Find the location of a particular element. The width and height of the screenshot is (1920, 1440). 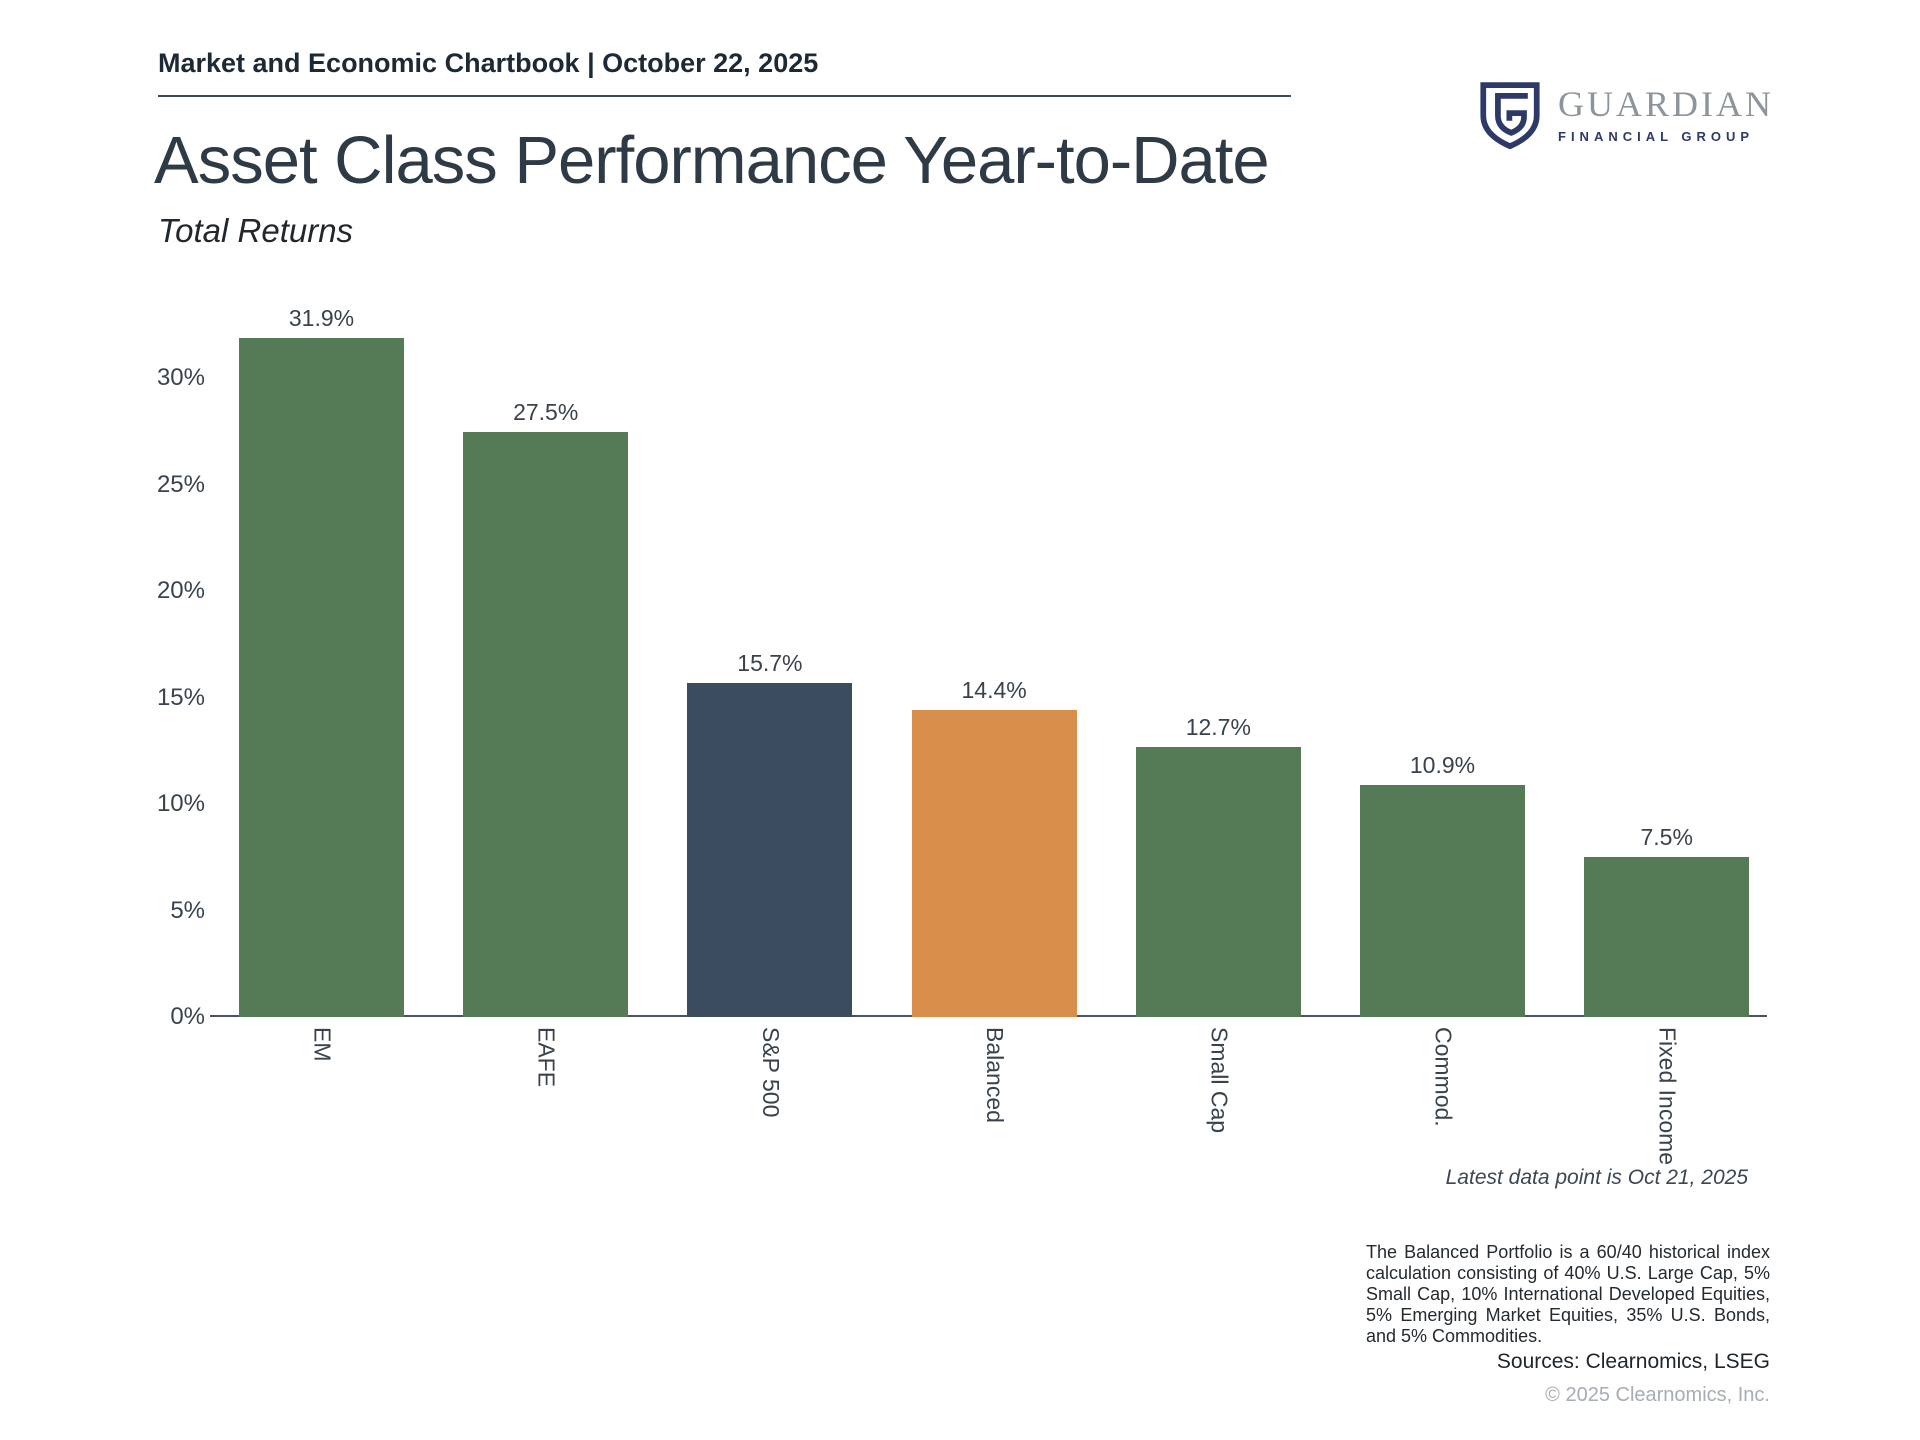

x-axis-category-label-fixed-income: Fixed Income is located at coordinates (1667, 1096).